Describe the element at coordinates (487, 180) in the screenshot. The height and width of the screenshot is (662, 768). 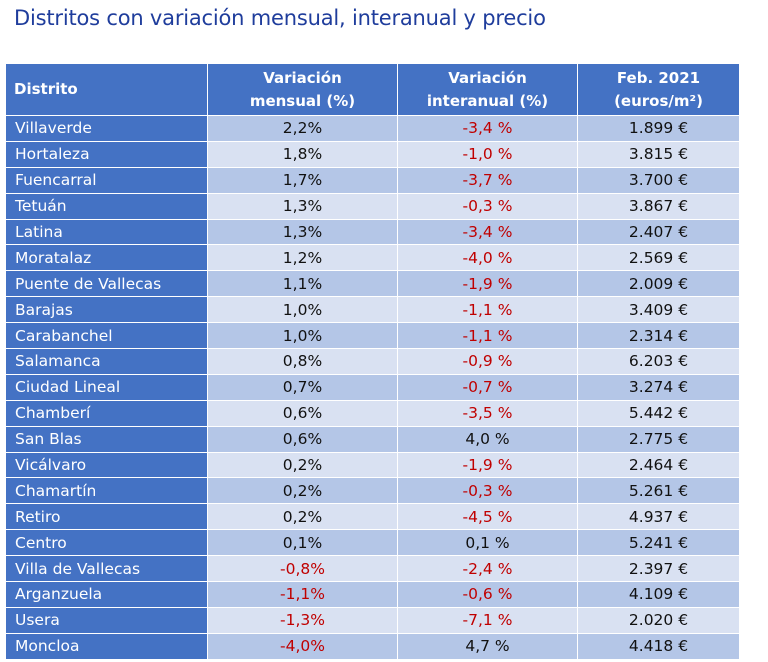
I see `yearly-variation-cell: -3,7 %` at that location.